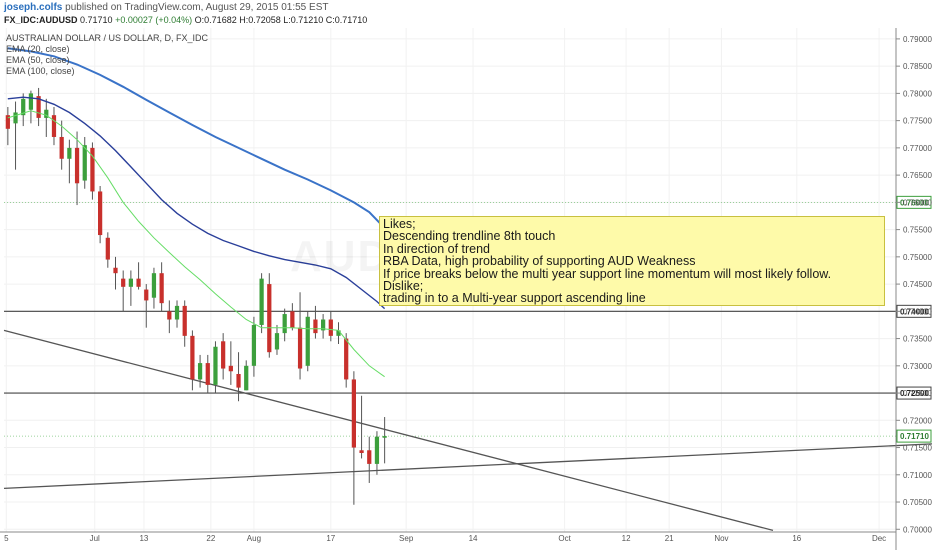 This screenshot has height=550, width=932. I want to click on price-level-label: 0.71710, so click(914, 436).